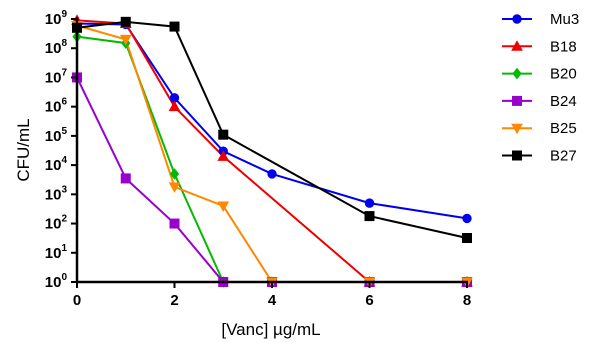 The image size is (597, 350). What do you see at coordinates (563, 101) in the screenshot?
I see `legend-label: B24` at bounding box center [563, 101].